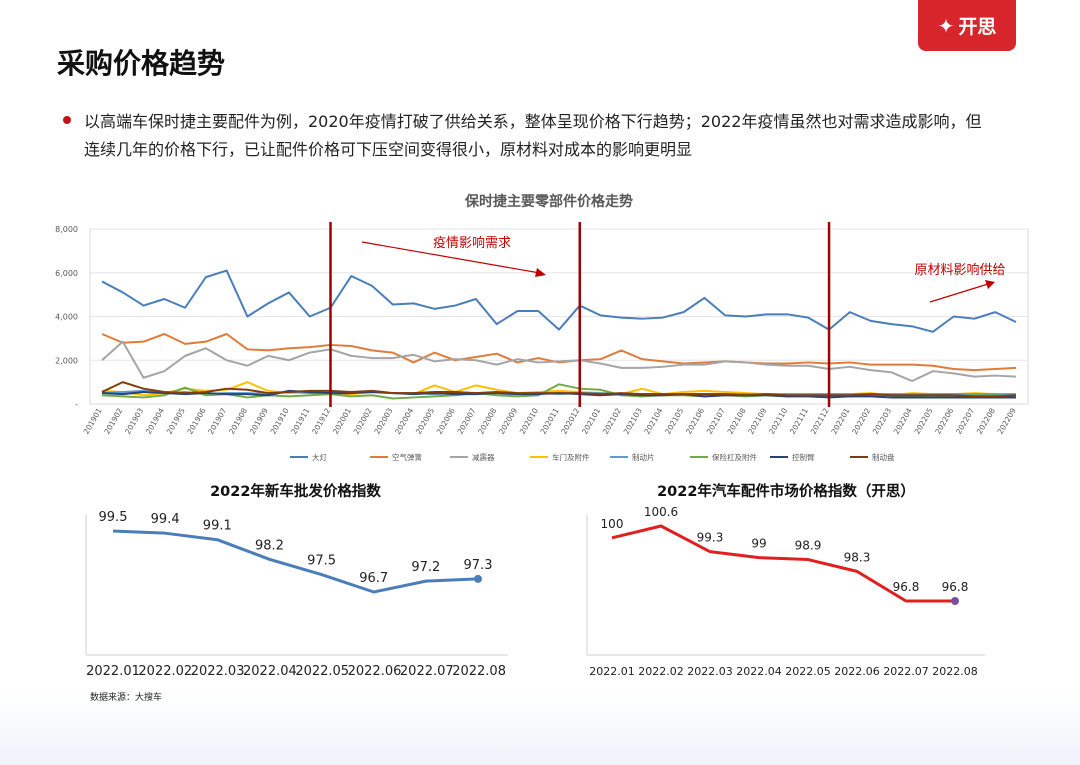 The width and height of the screenshot is (1080, 765). Describe the element at coordinates (66, 360) in the screenshot. I see `y-tick-label: 2,000` at that location.